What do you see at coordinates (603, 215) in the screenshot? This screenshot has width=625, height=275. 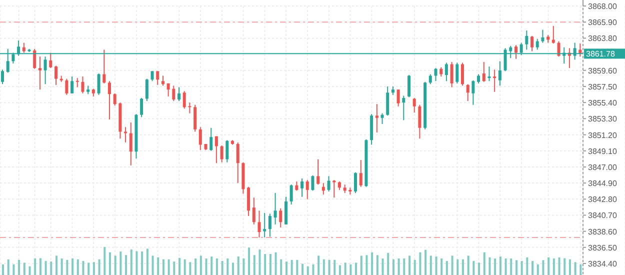 I see `y-tick-label: 3840.70` at bounding box center [603, 215].